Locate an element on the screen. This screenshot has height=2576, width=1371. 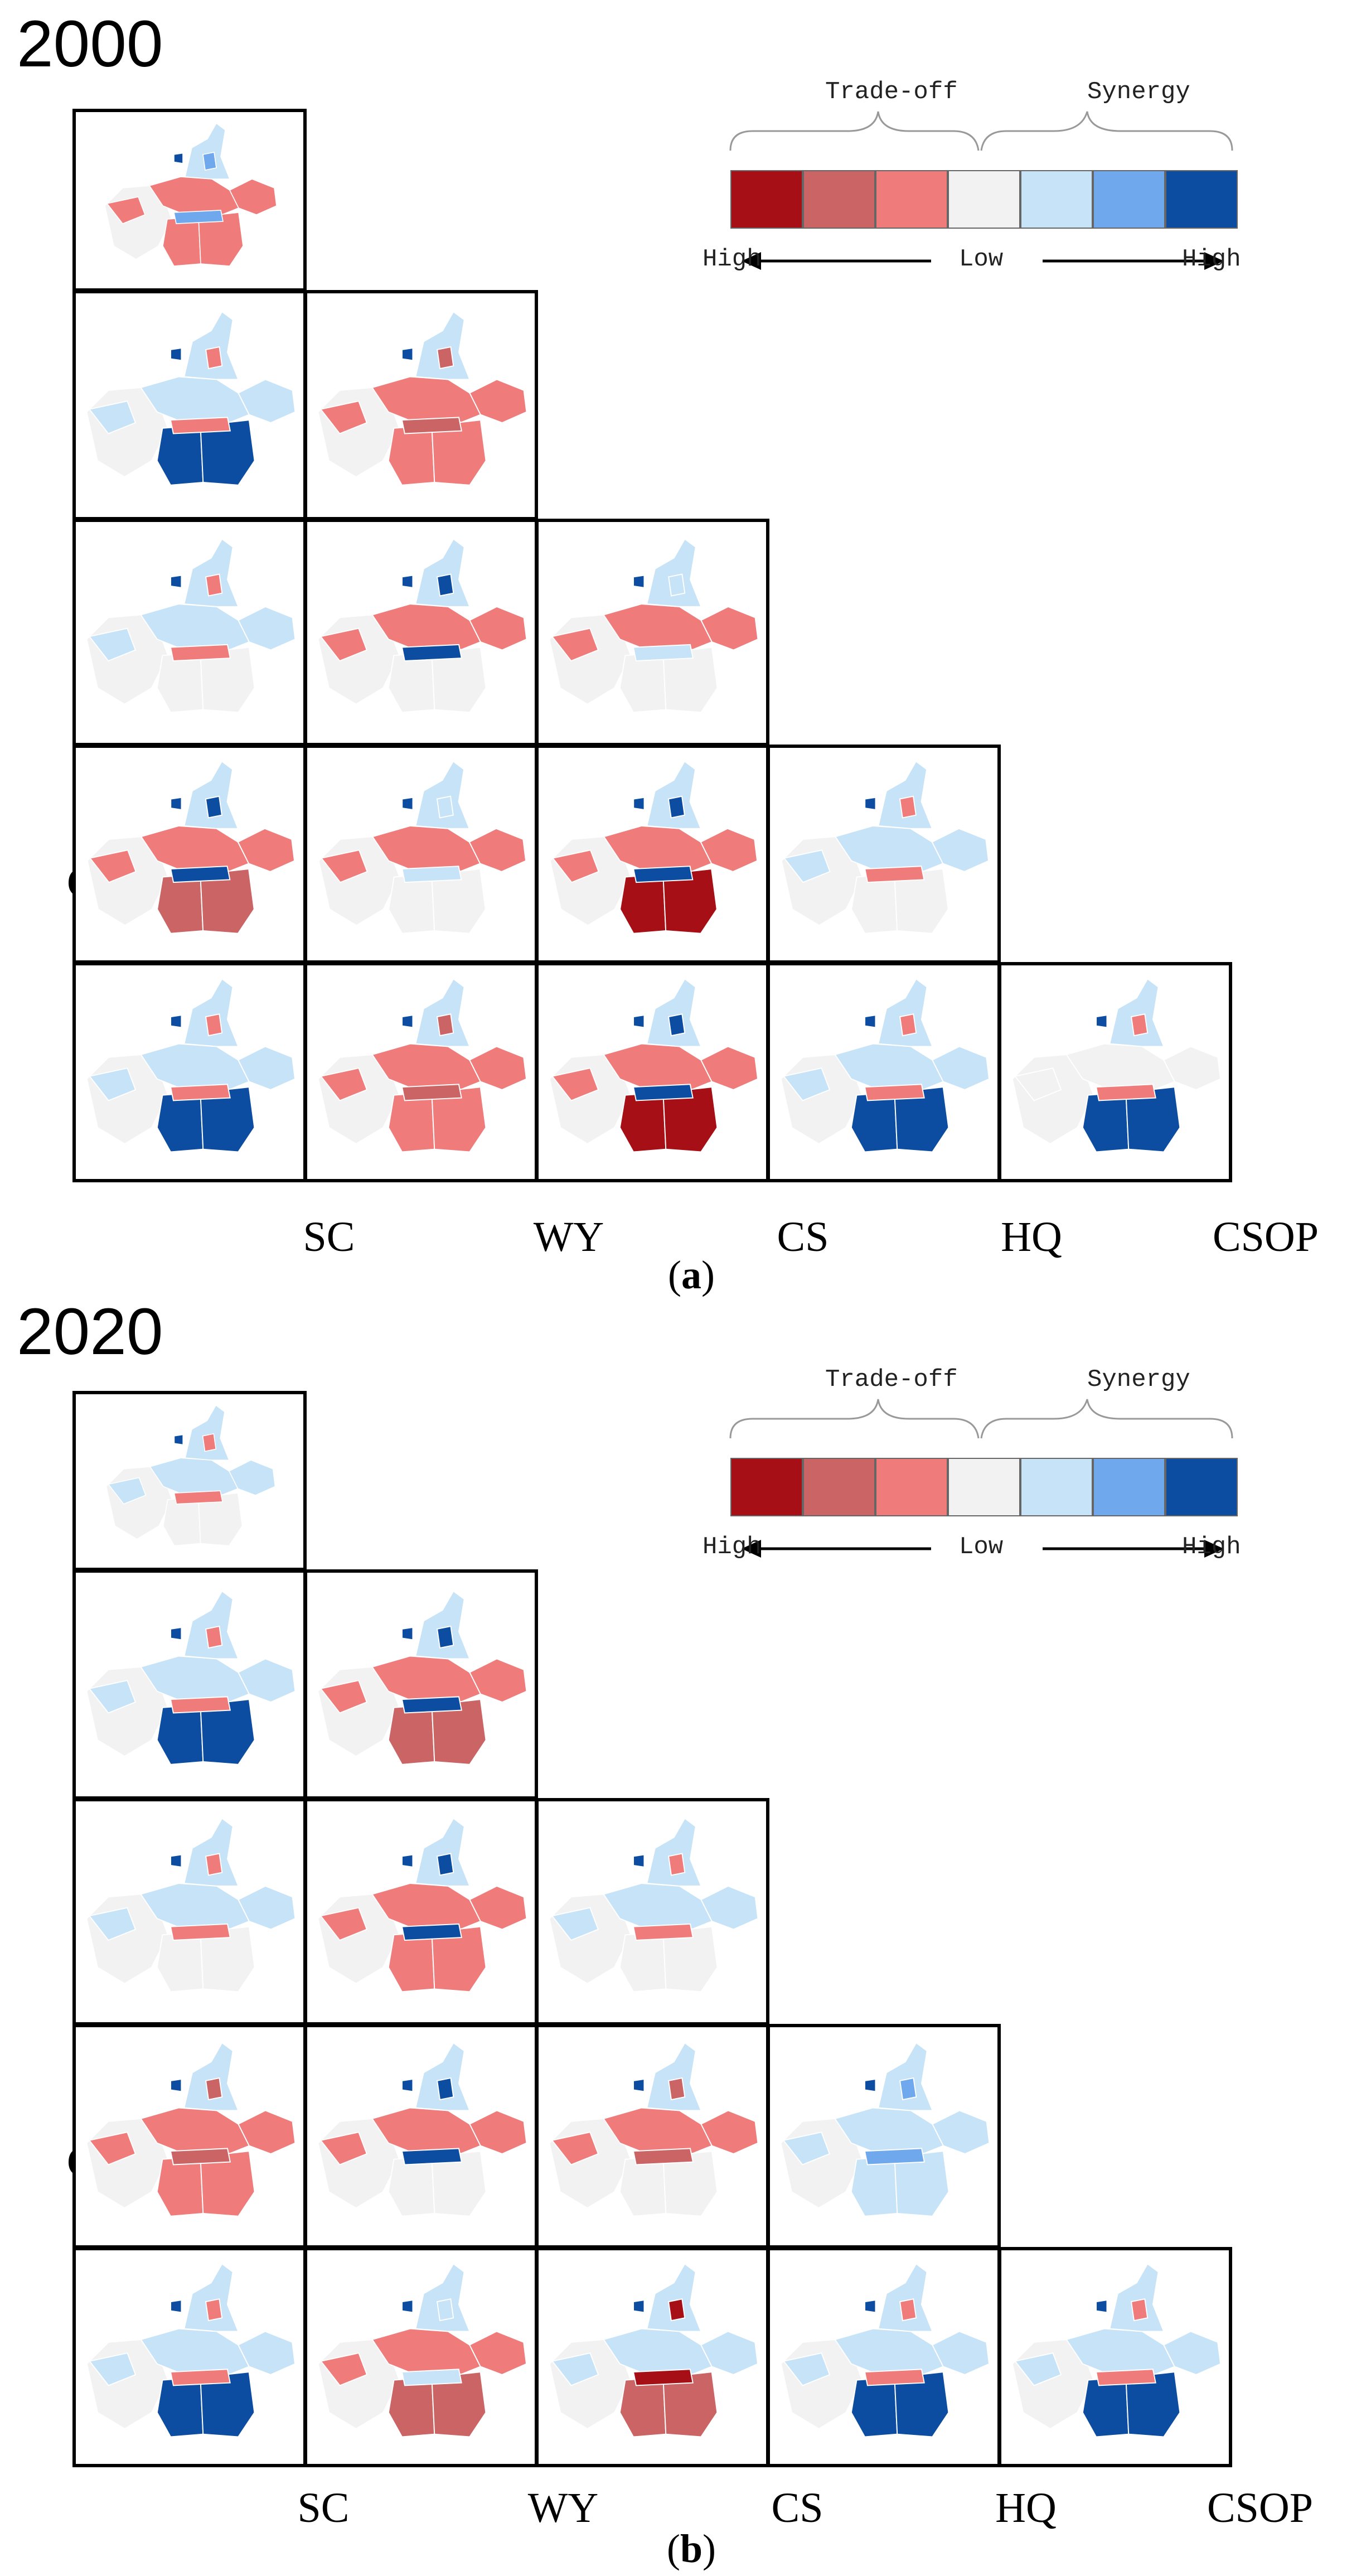
col-label-sc: SC is located at coordinates (329, 1237).